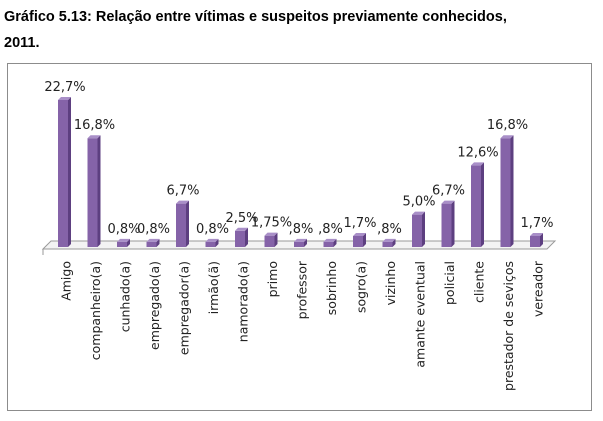 The height and width of the screenshot is (421, 603). Describe the element at coordinates (64, 87) in the screenshot. I see `data-label-0: 22,7%` at that location.